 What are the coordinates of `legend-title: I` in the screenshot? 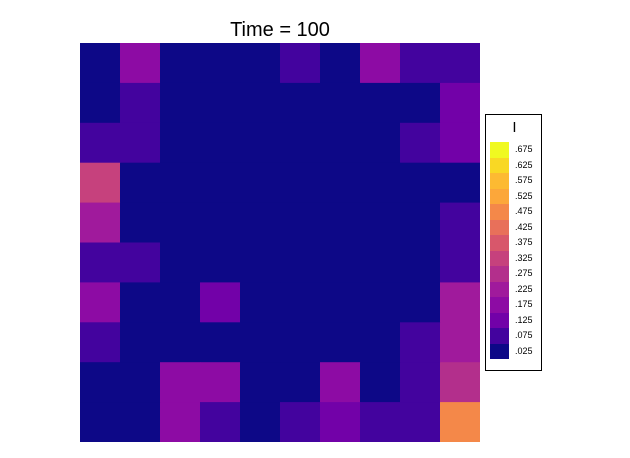 It's located at (514, 127).